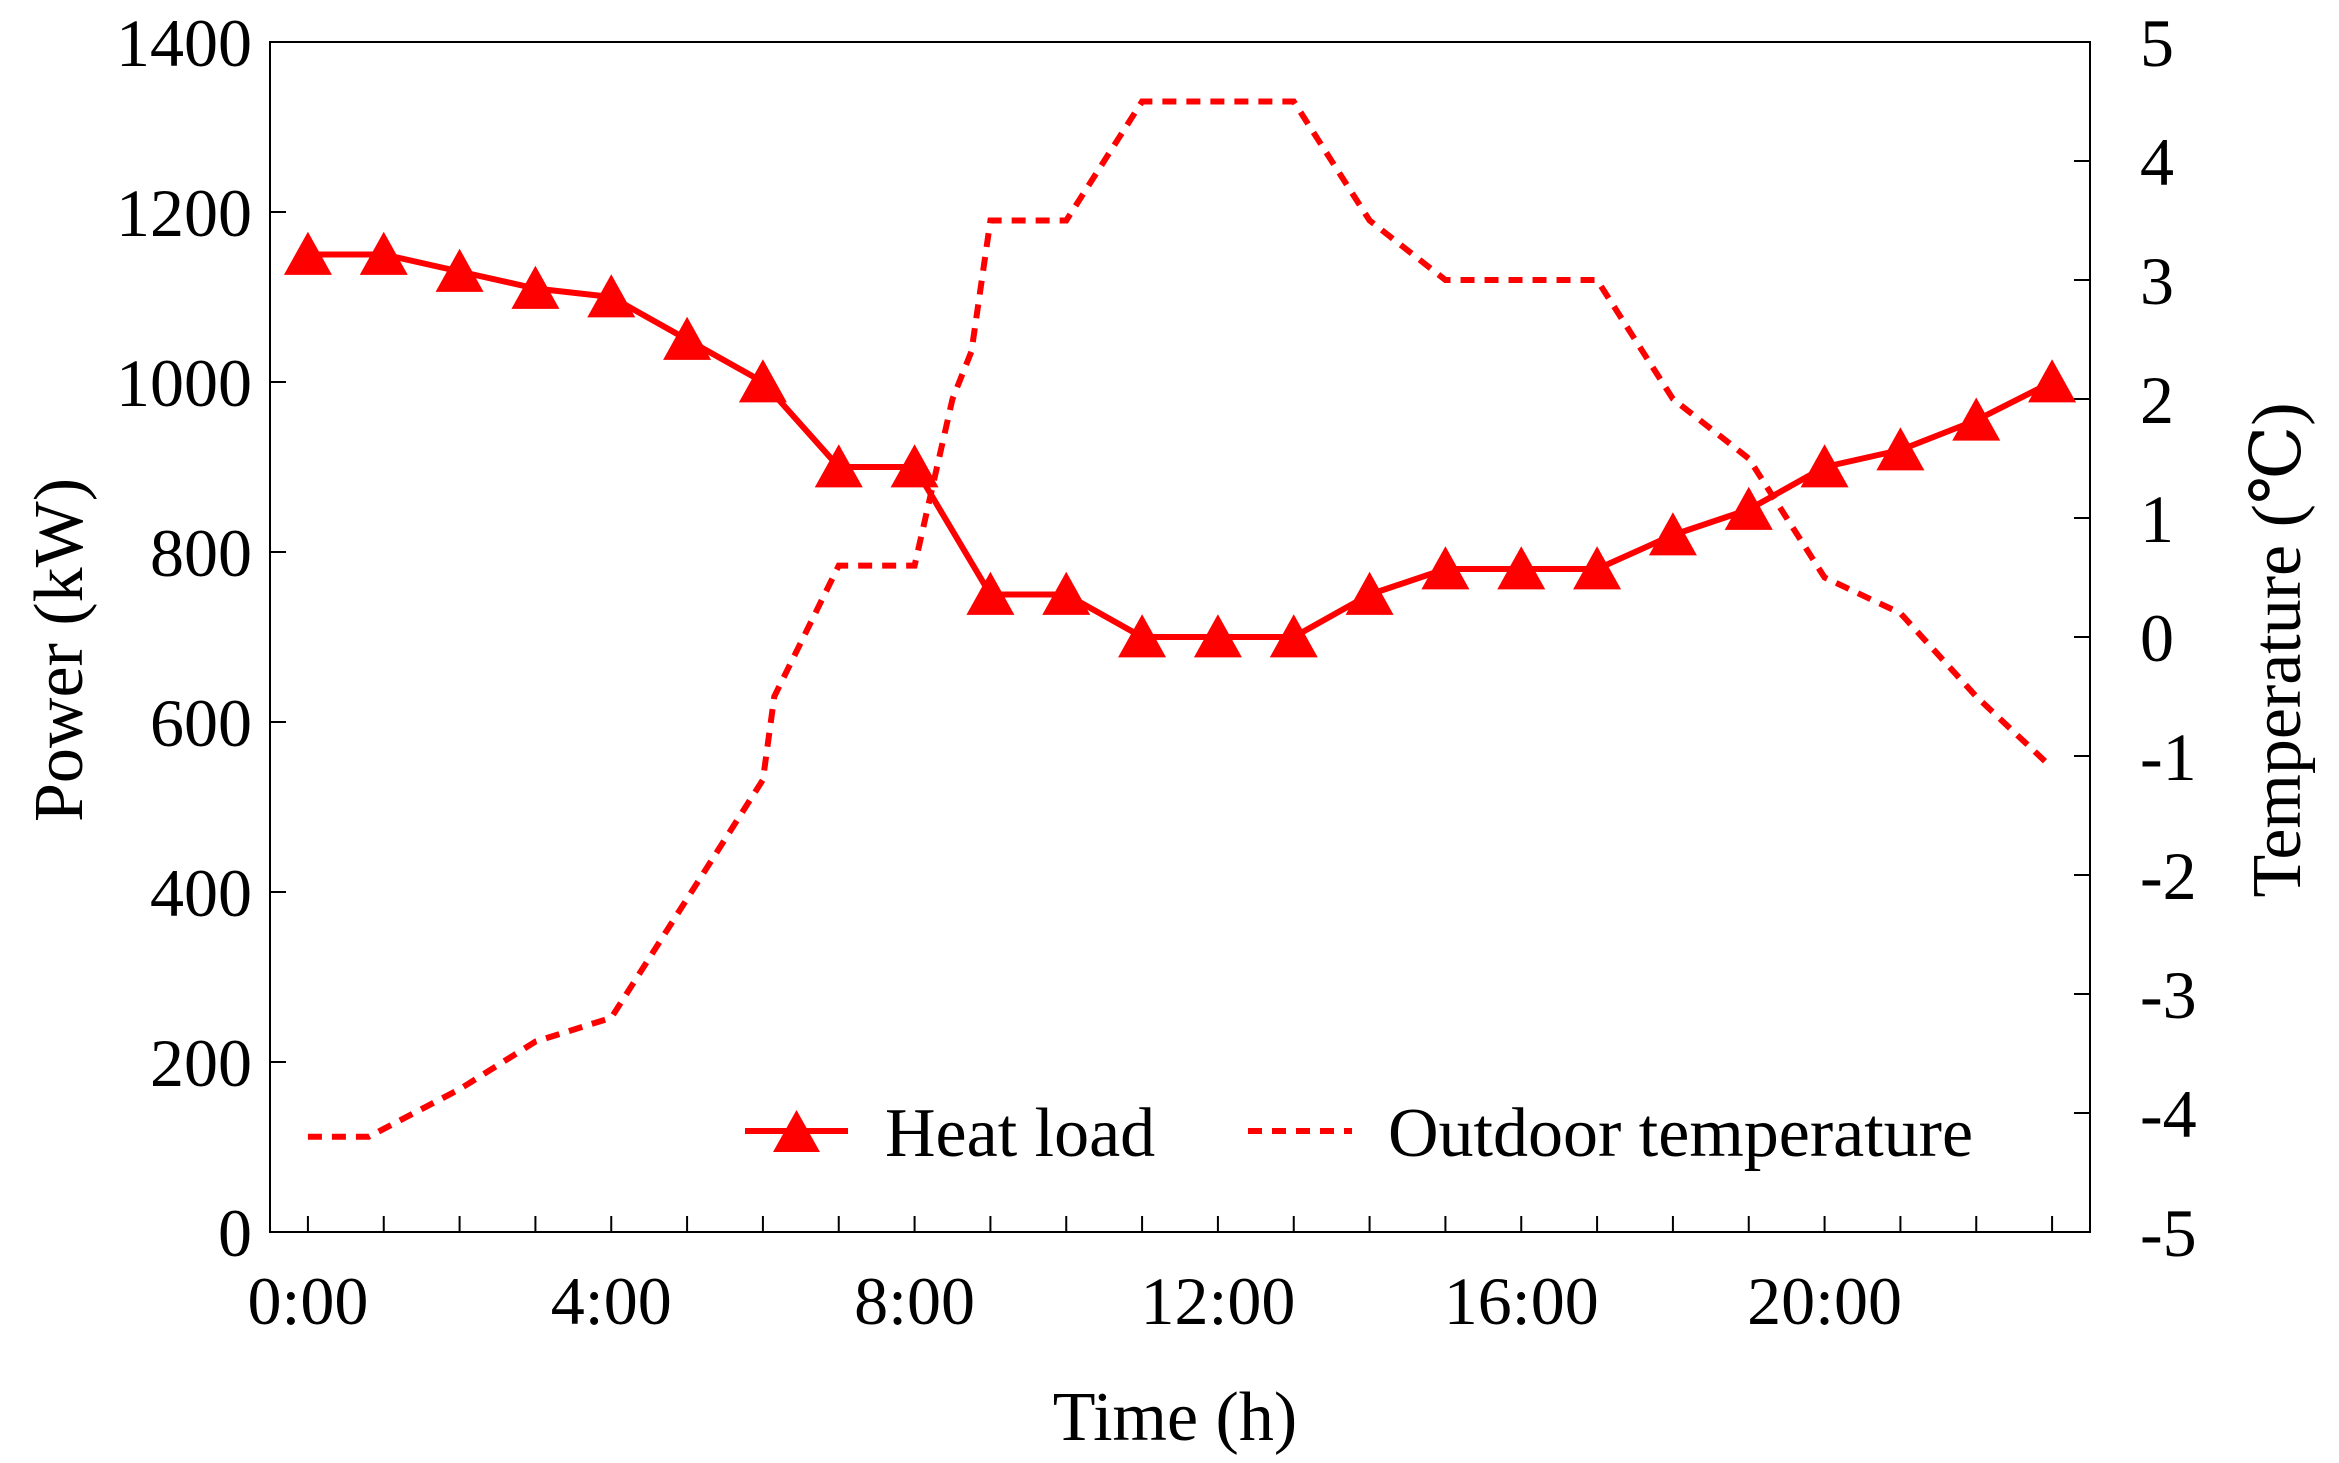  What do you see at coordinates (2157, 281) in the screenshot?
I see `y2-tick-label: 3` at bounding box center [2157, 281].